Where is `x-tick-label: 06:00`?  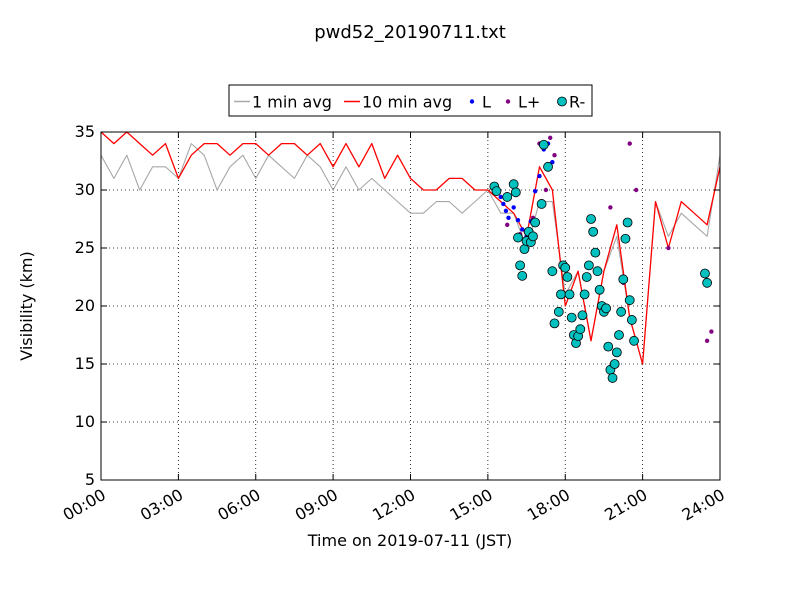 x-tick-label: 06:00 is located at coordinates (238, 505).